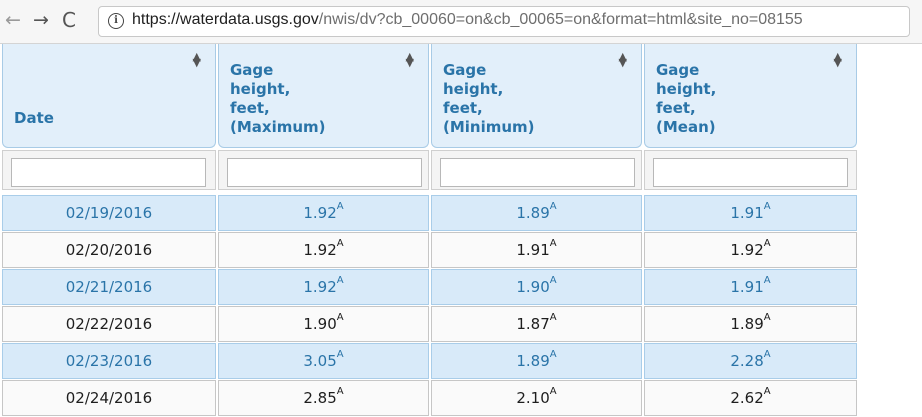  Describe the element at coordinates (536, 287) in the screenshot. I see `min-cell: 1.90A` at that location.